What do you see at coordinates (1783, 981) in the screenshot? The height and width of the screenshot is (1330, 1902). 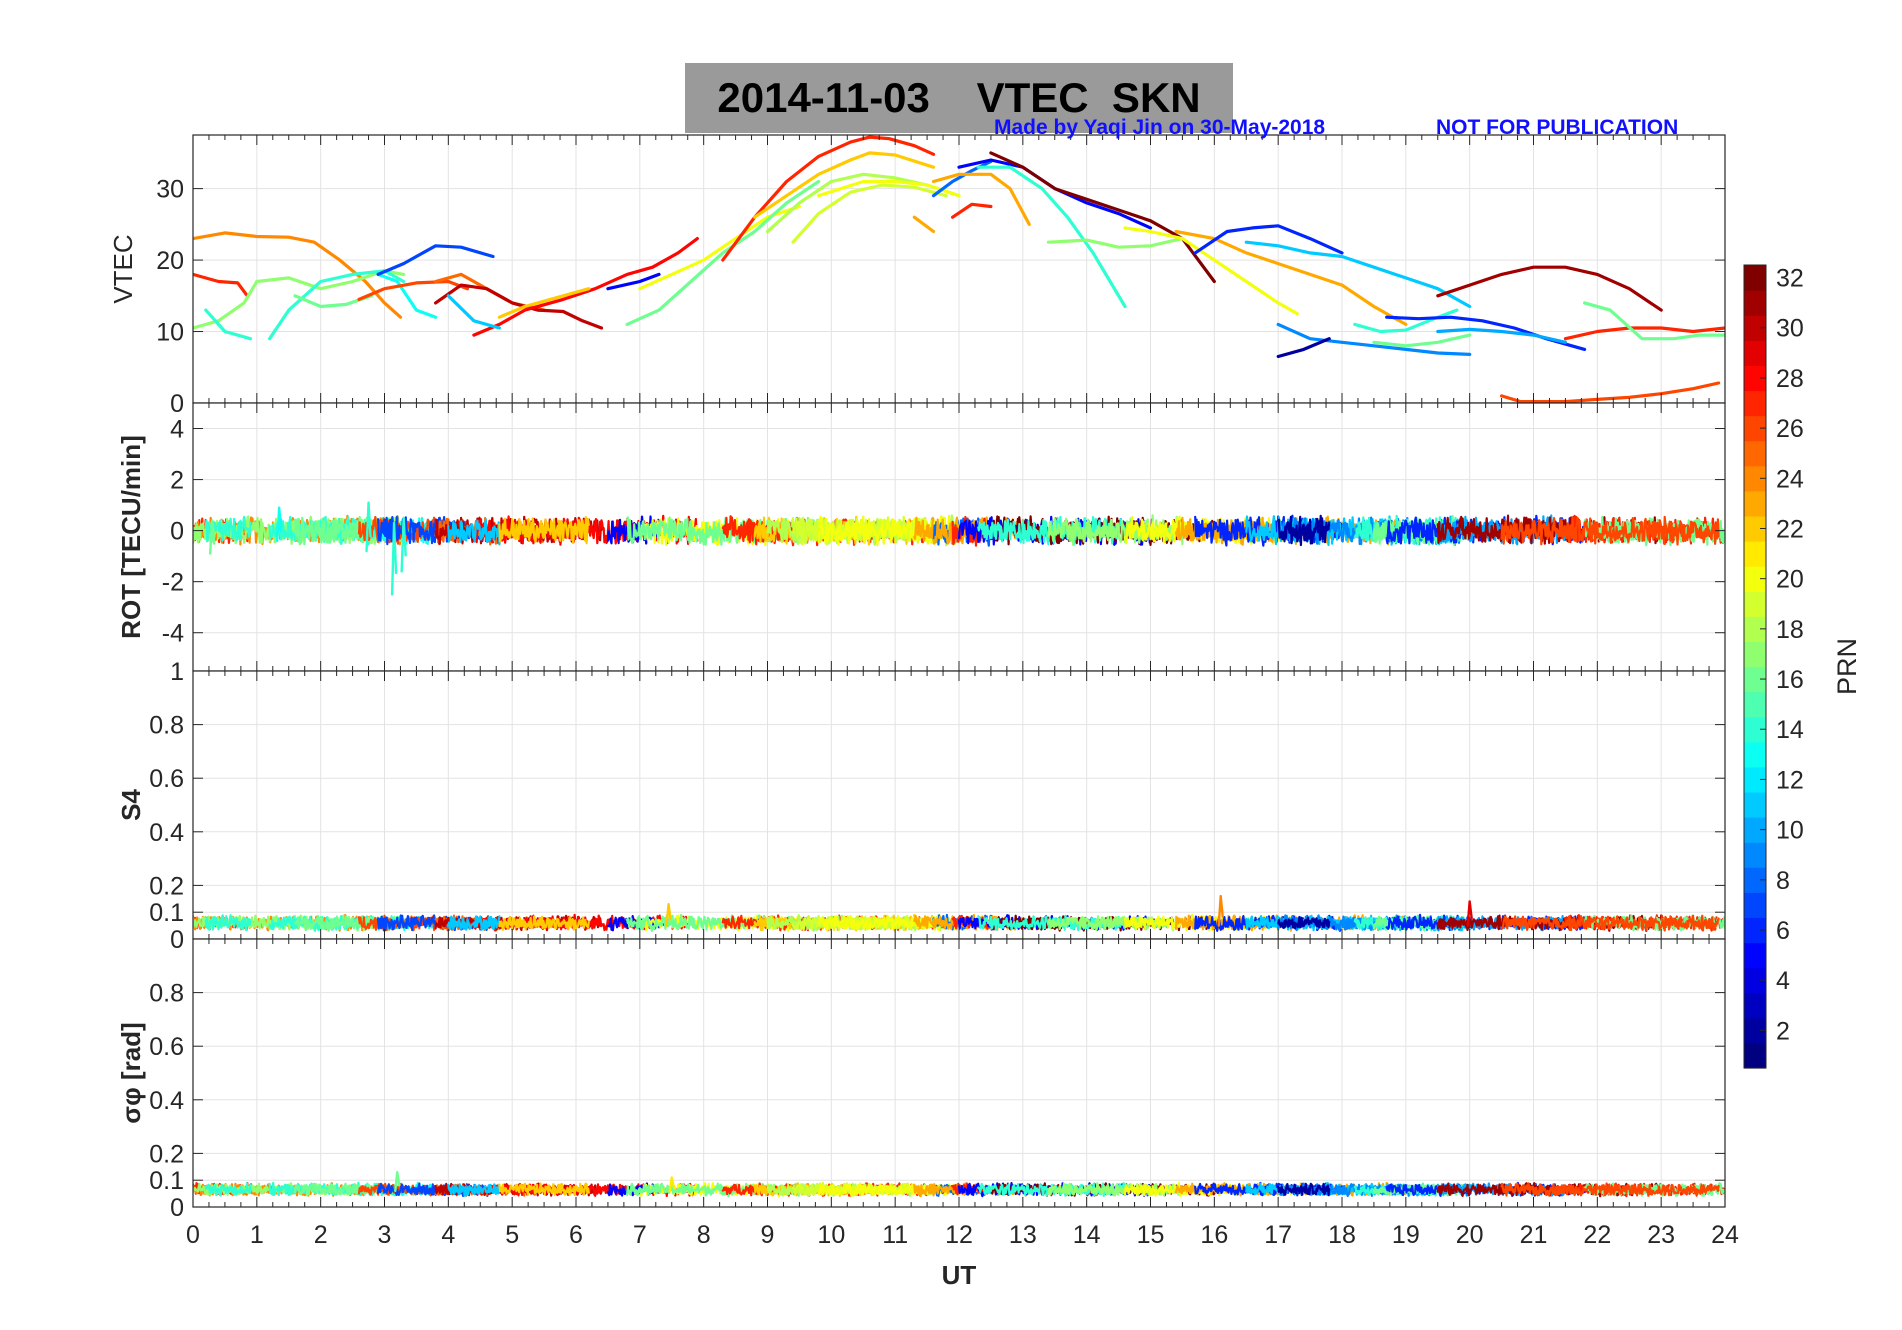 I see `colorbar-tick-label: 4` at bounding box center [1783, 981].